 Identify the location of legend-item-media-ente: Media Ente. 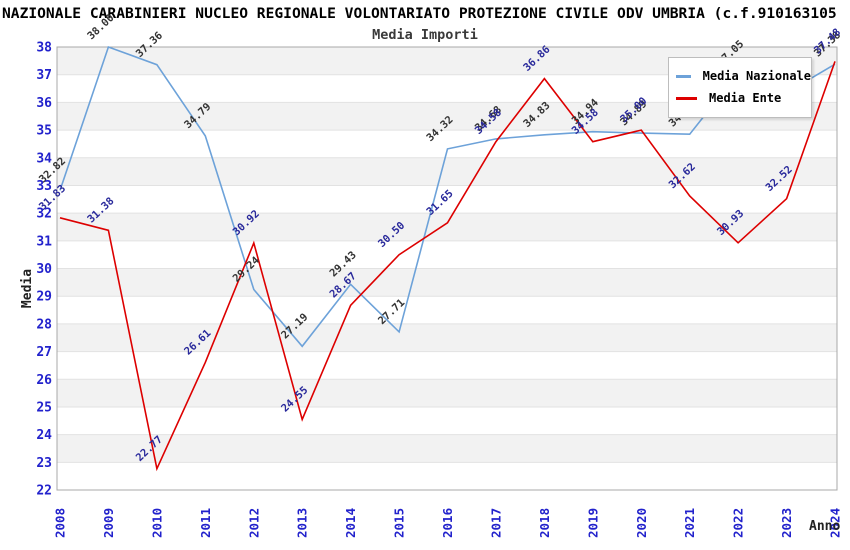
(740, 98).